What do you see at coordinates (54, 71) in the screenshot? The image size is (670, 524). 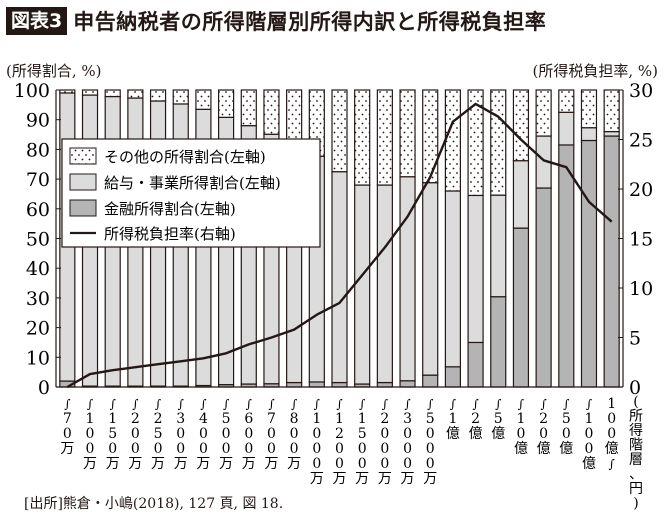 I see `left-axis-title: (所得割合, %)` at bounding box center [54, 71].